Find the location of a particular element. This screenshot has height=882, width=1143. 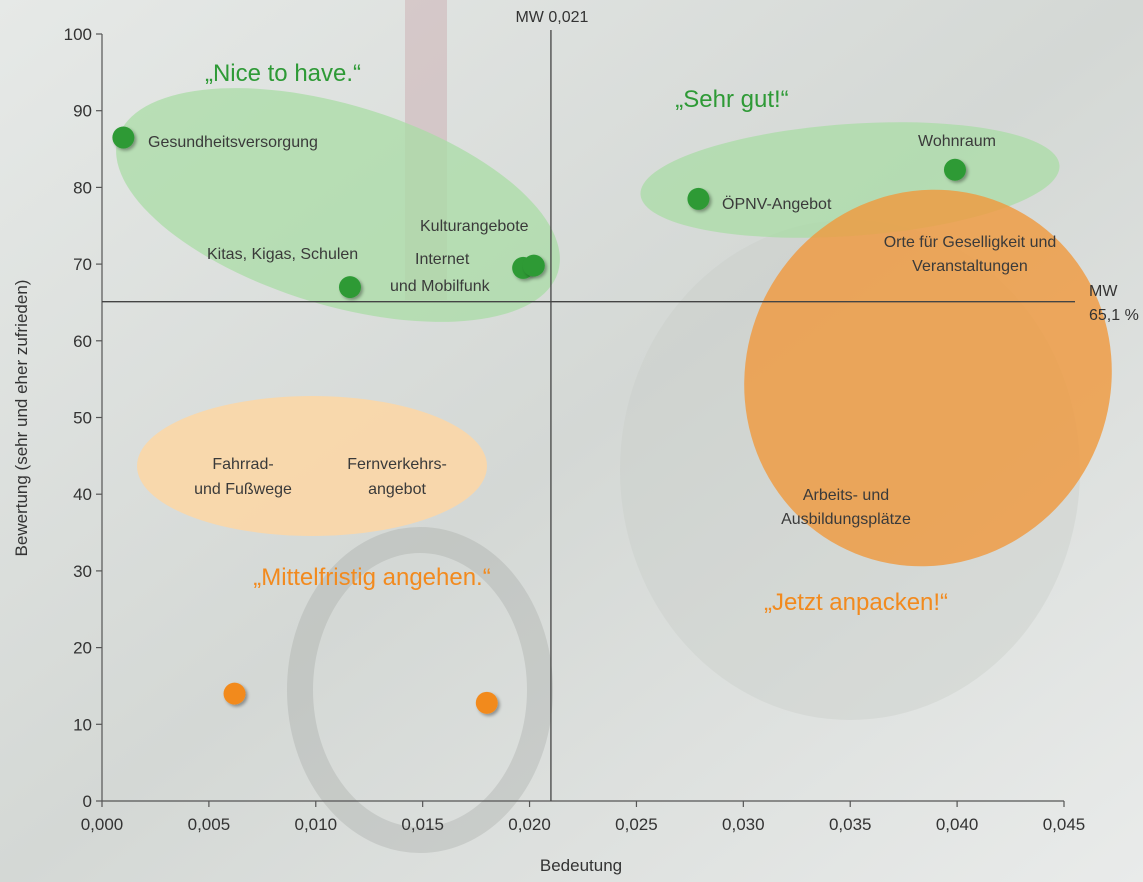

y-tick-label: 60 is located at coordinates (82, 341).